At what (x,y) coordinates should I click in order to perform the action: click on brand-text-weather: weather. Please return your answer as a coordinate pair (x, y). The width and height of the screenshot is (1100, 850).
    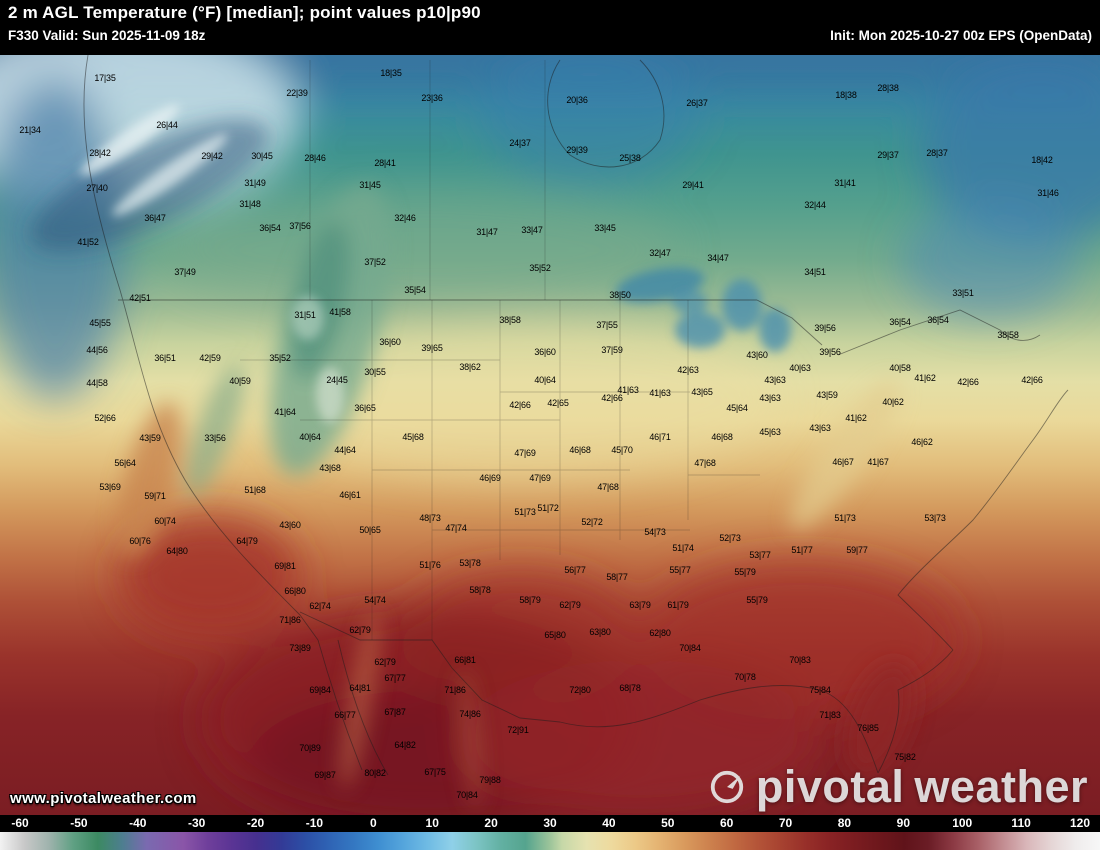
    Looking at the image, I should click on (1001, 786).